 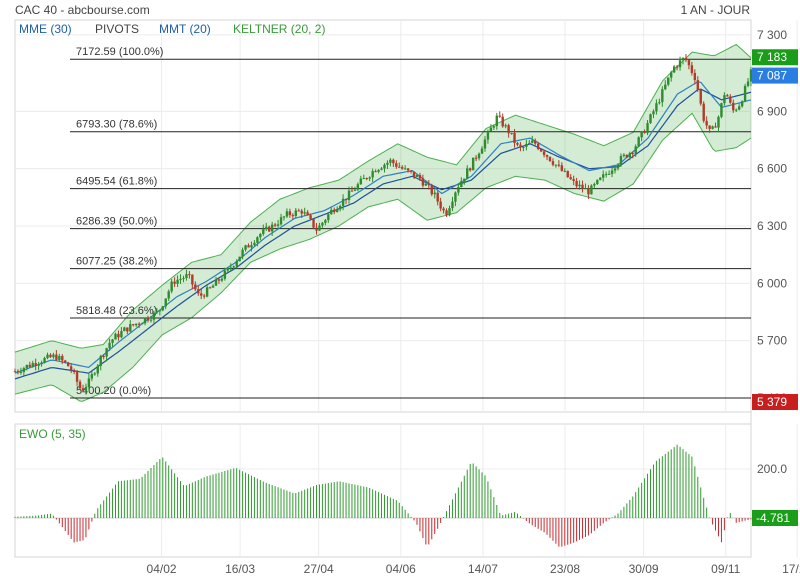 I want to click on x-tick-label: 16/03, so click(x=240, y=569).